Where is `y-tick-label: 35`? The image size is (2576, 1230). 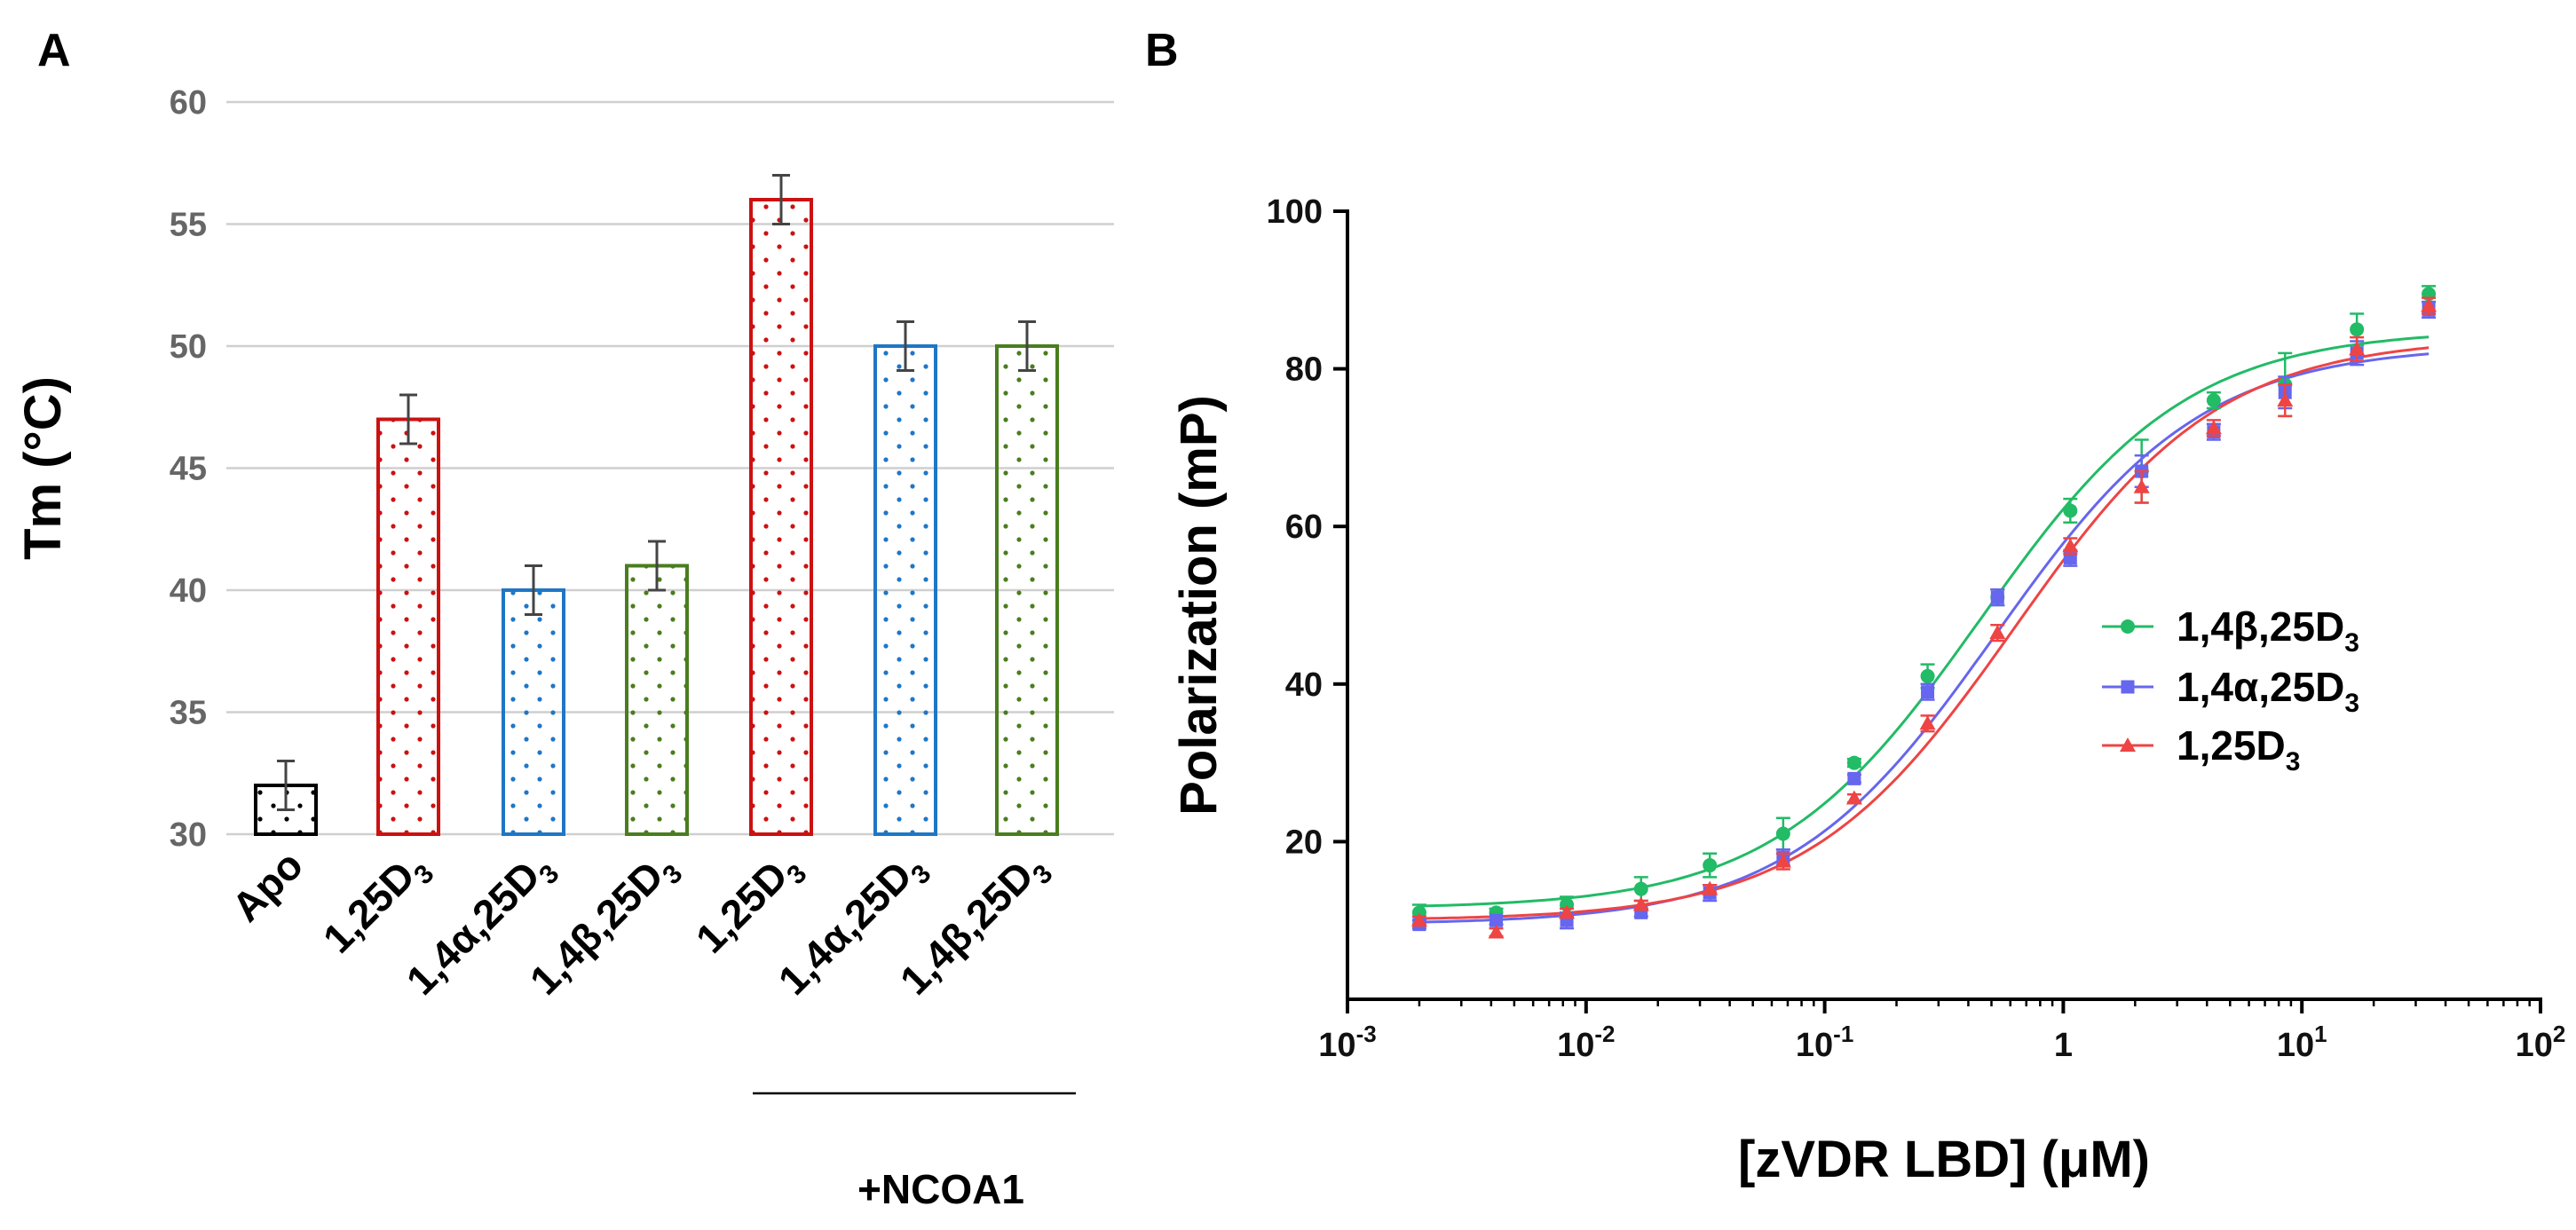
y-tick-label: 35 is located at coordinates (188, 713).